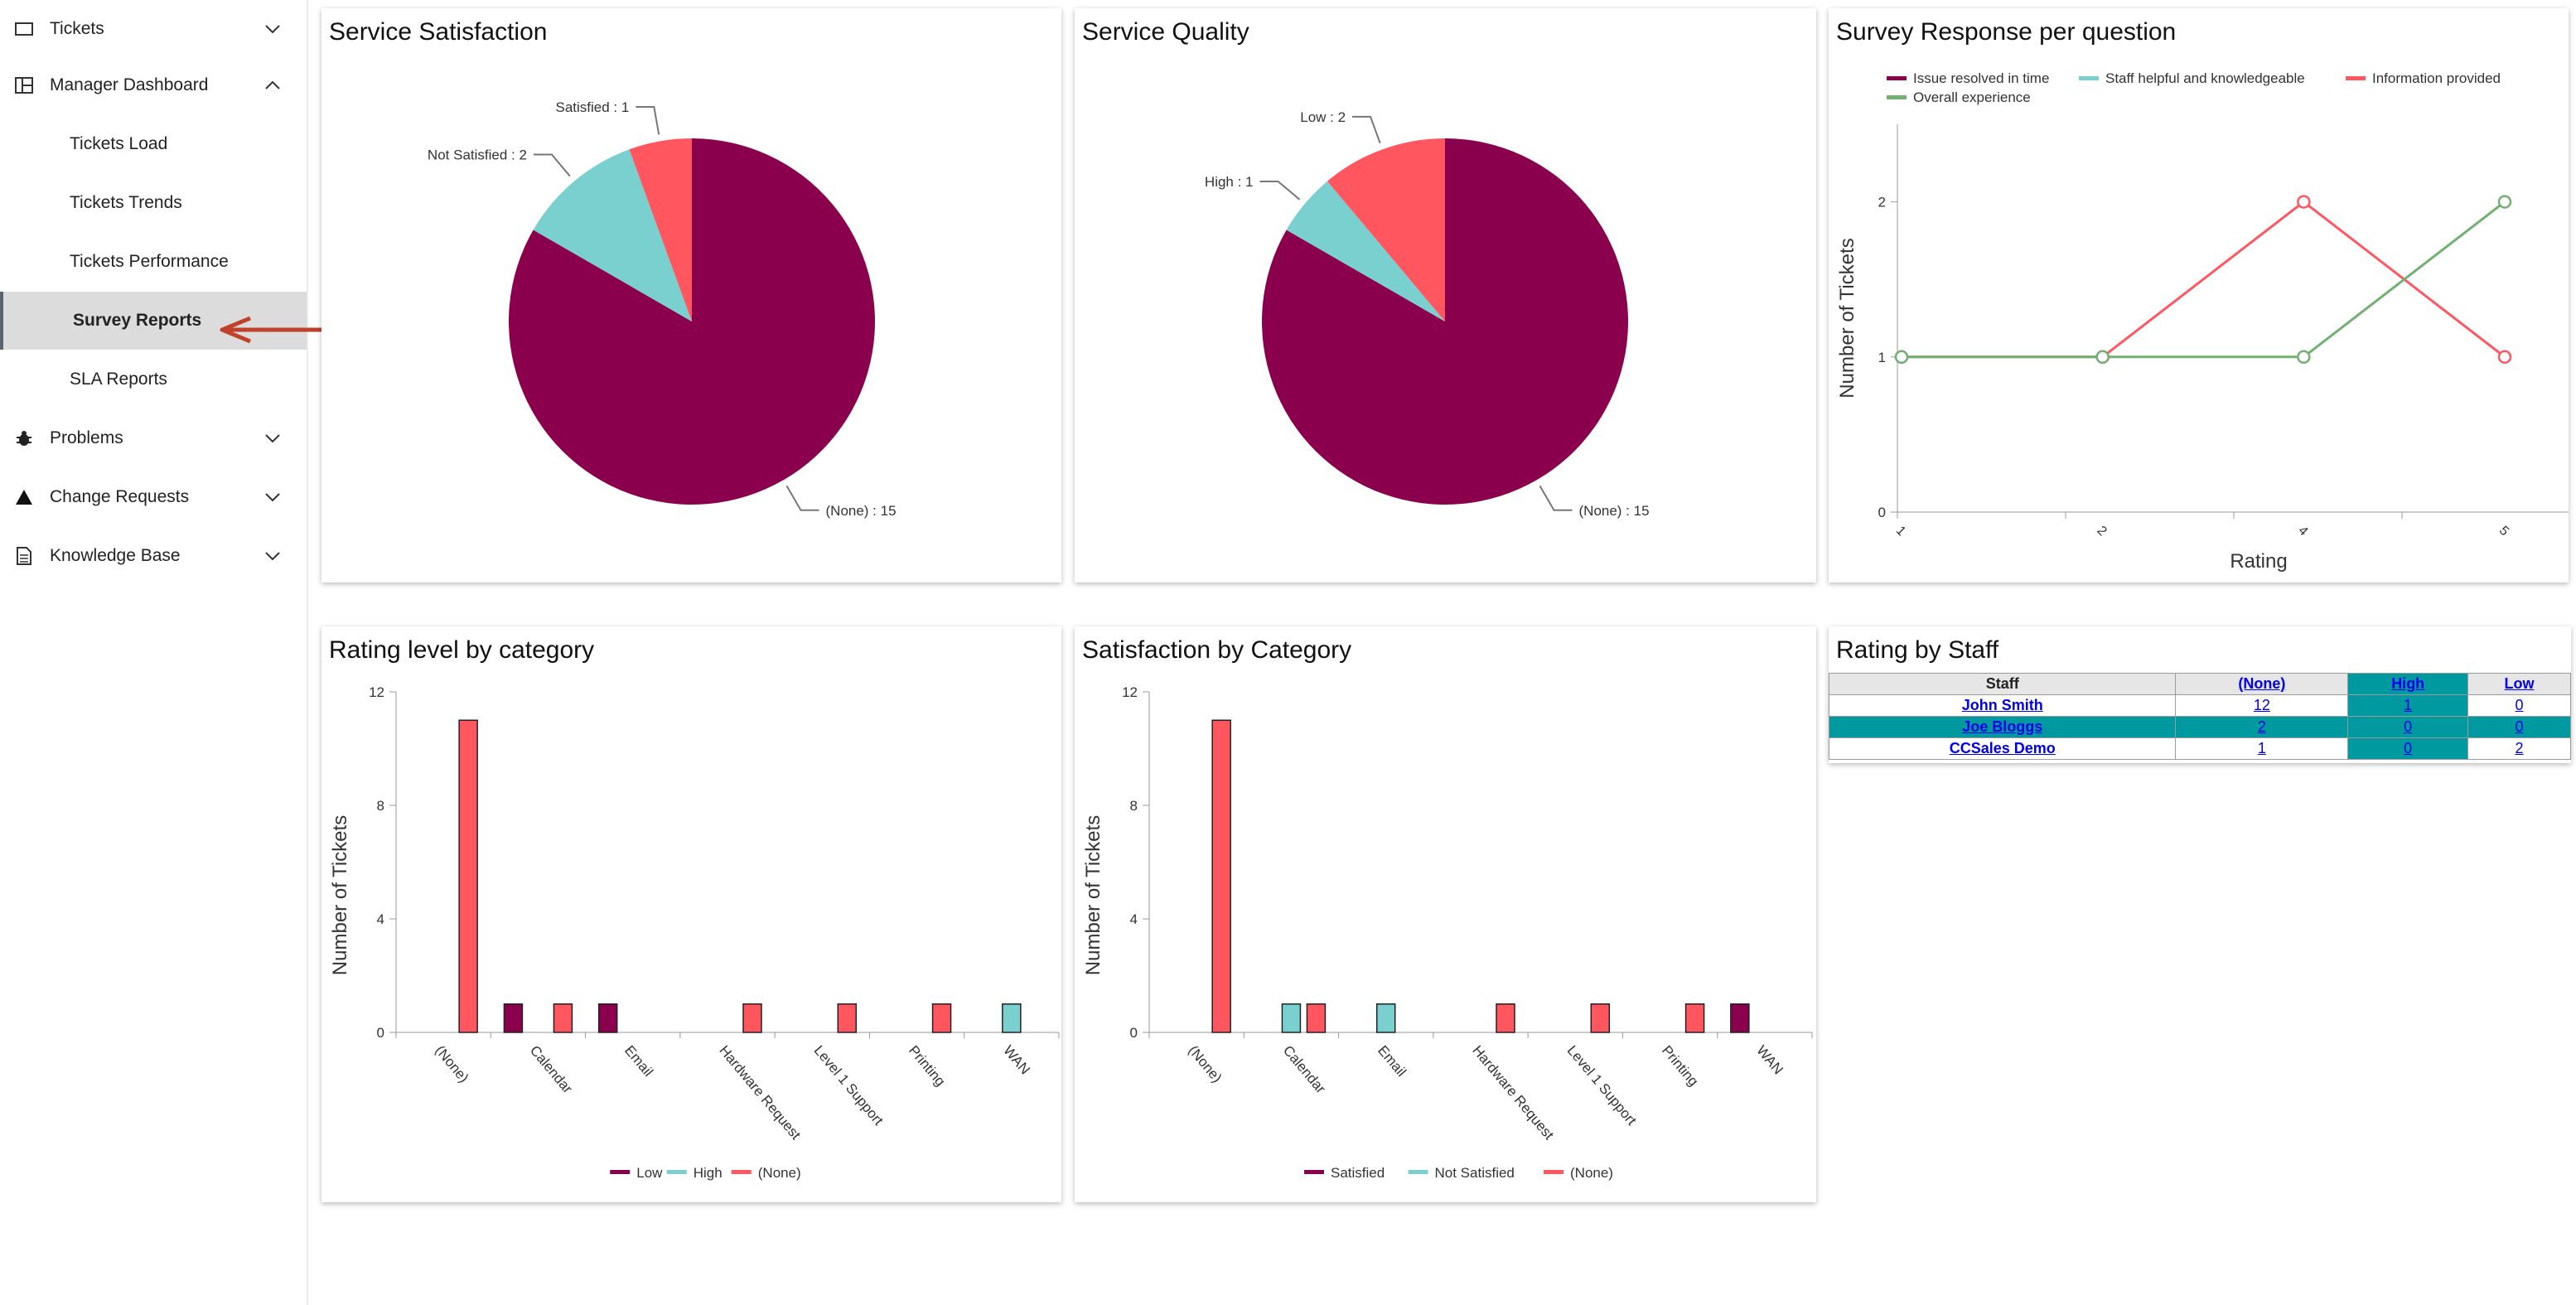 This screenshot has height=1305, width=2576. Describe the element at coordinates (2002, 705) in the screenshot. I see `staff-name-link: John Smith` at that location.